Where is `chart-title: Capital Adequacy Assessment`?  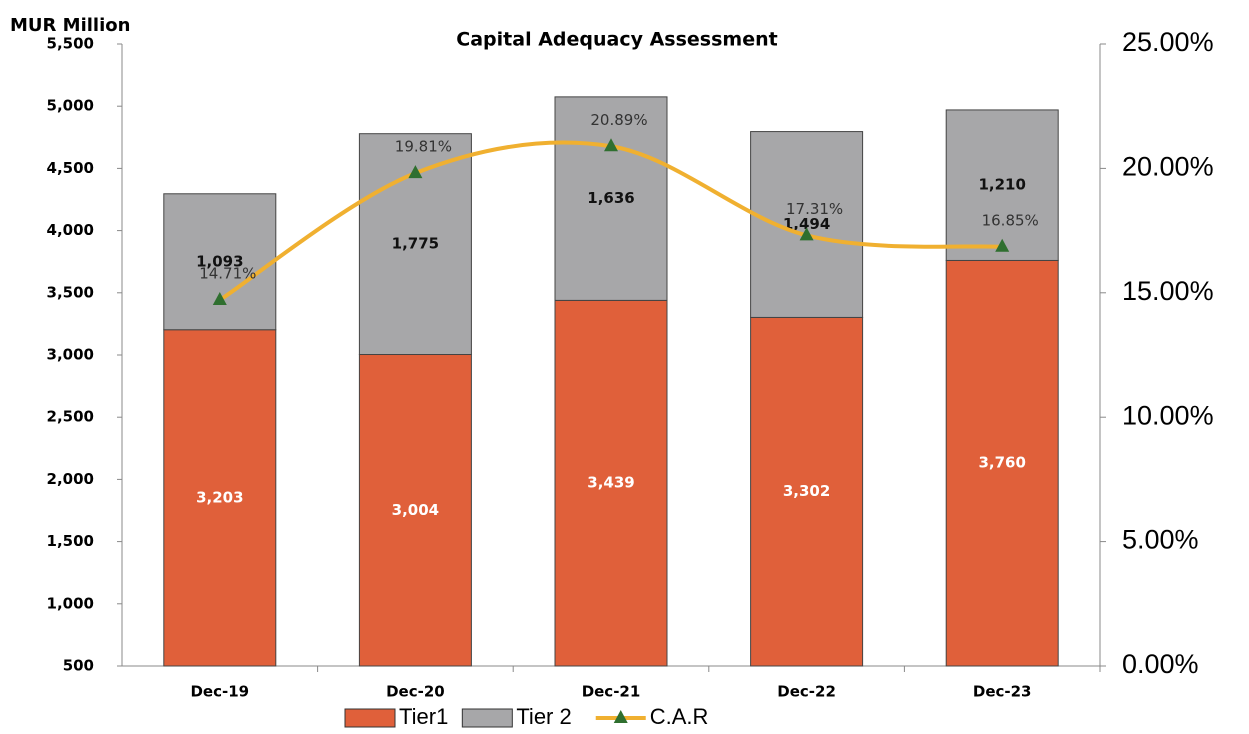 chart-title: Capital Adequacy Assessment is located at coordinates (616, 40).